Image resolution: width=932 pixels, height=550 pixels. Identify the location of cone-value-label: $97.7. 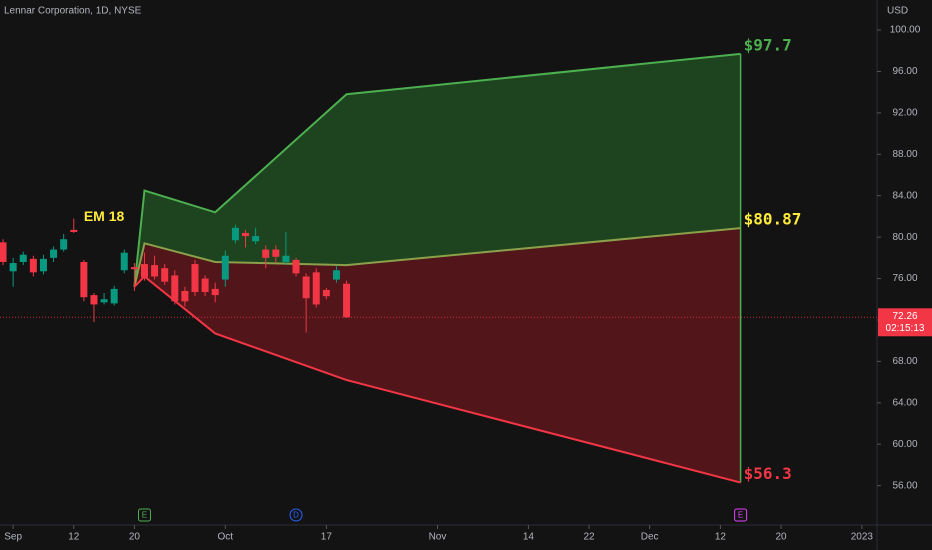
(768, 44).